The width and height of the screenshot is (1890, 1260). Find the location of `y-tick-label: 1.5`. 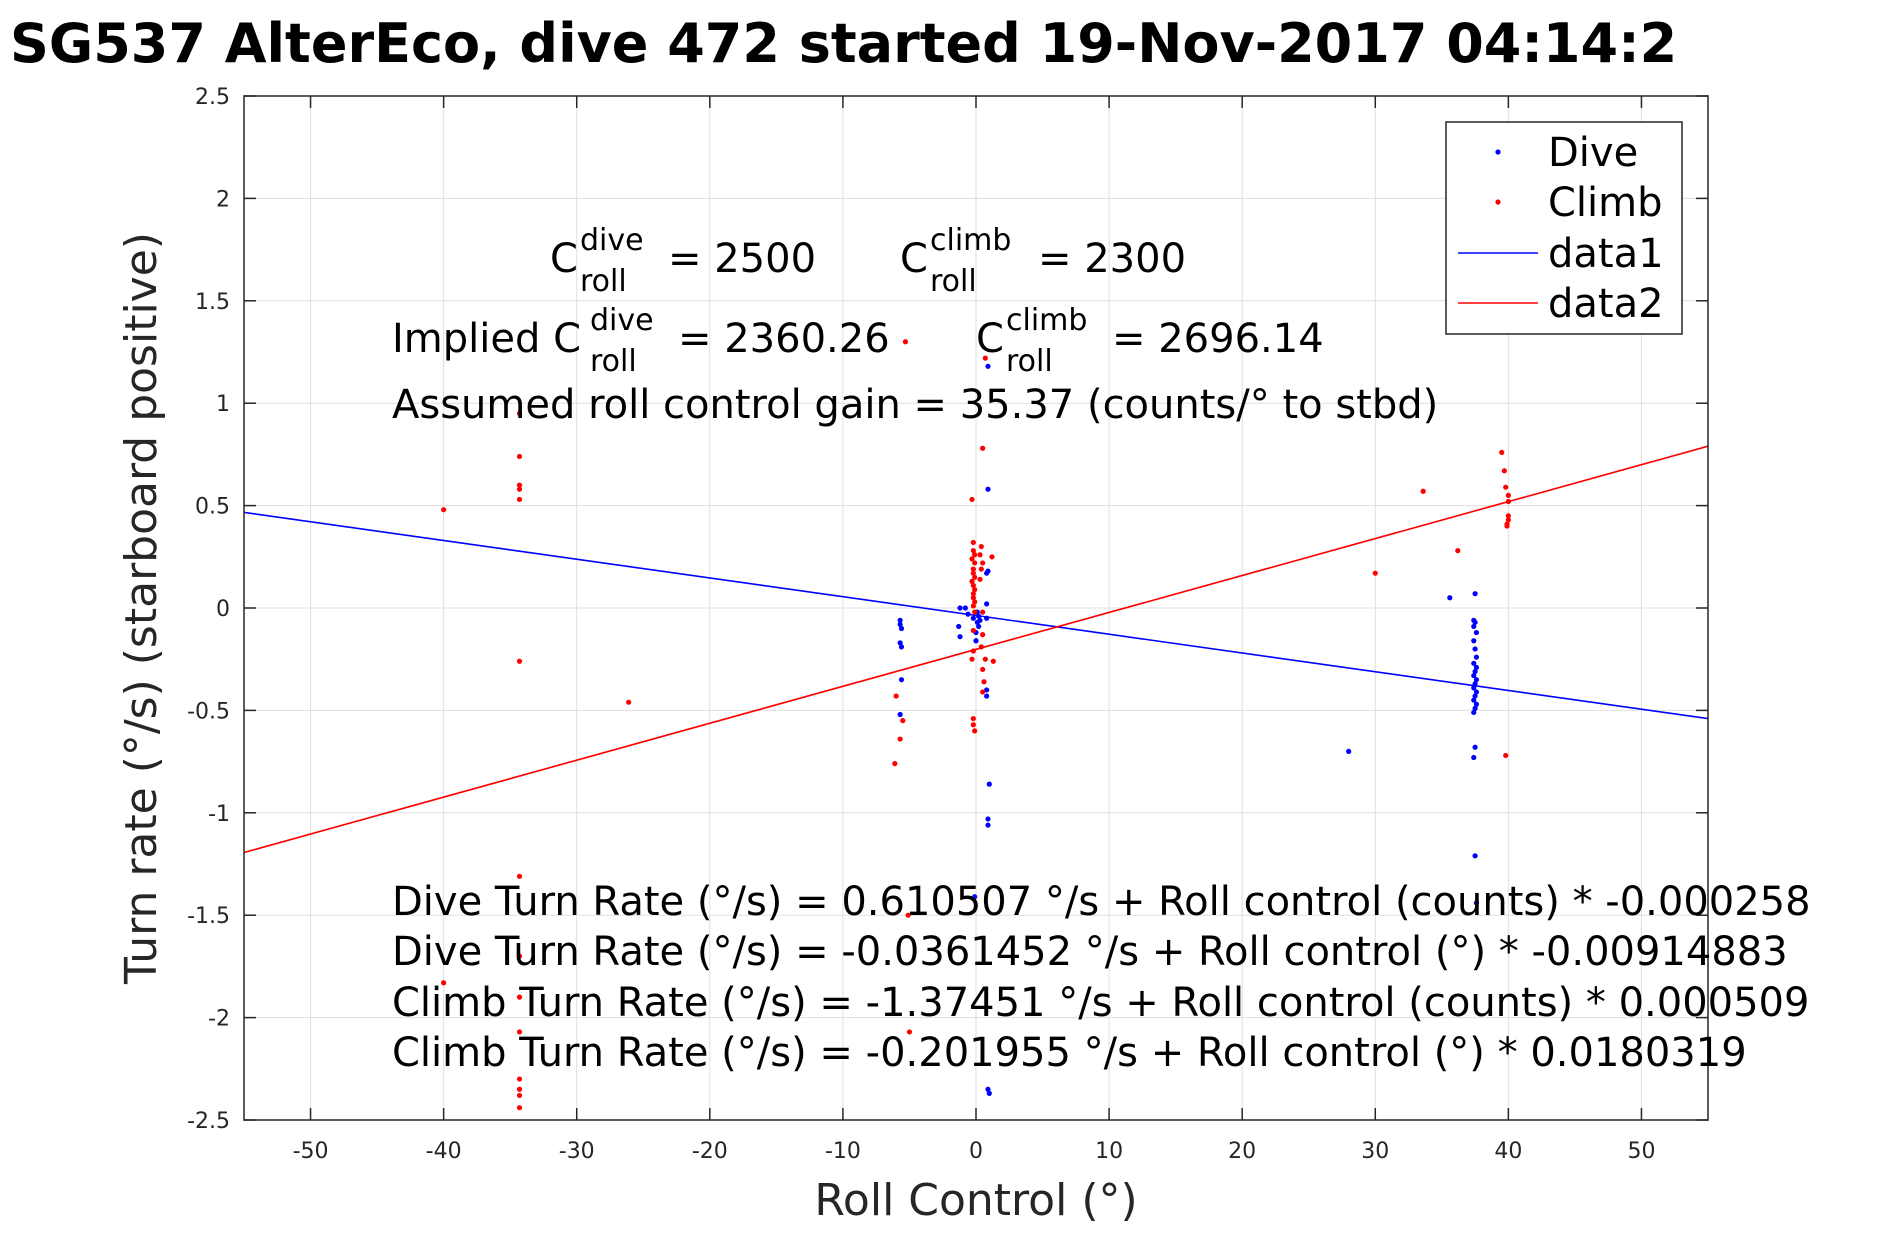

y-tick-label: 1.5 is located at coordinates (212, 302).